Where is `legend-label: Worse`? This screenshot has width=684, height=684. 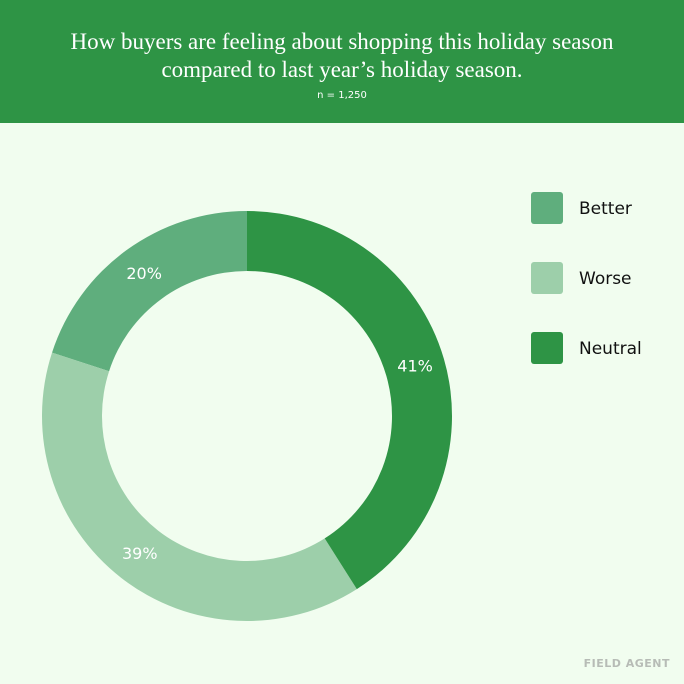
legend-label: Worse is located at coordinates (605, 279).